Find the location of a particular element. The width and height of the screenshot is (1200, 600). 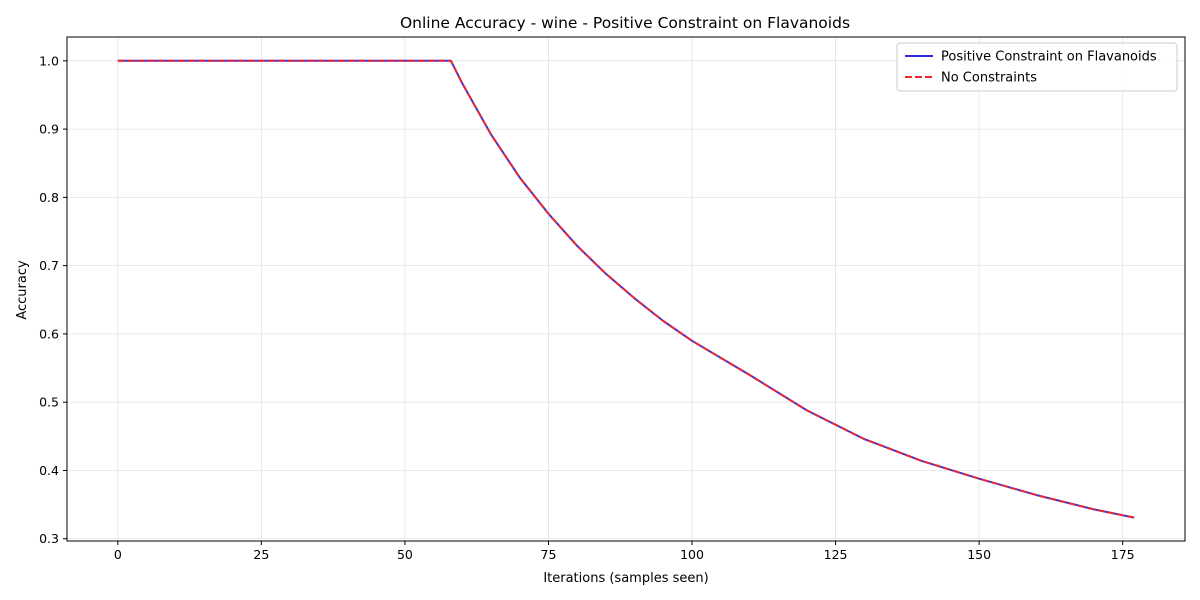

y-tick-label: 0.3 is located at coordinates (49, 538).